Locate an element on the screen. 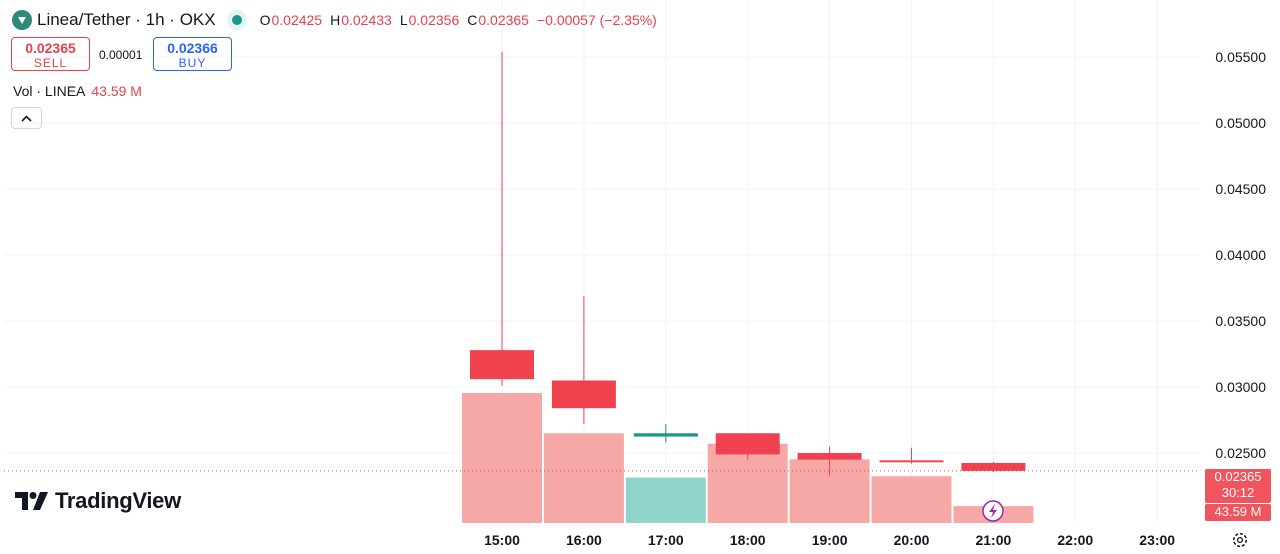 The height and width of the screenshot is (554, 1280). y-tick-label: 0.05000 is located at coordinates (1240, 123).